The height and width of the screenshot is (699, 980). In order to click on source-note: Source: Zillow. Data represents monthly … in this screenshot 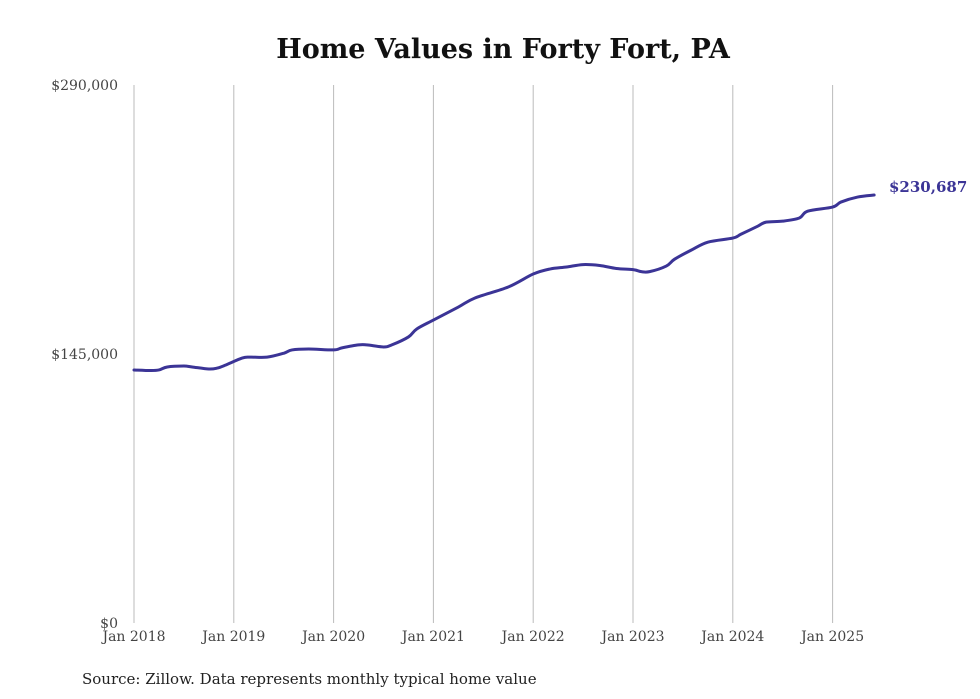, I will do `click(309, 679)`.